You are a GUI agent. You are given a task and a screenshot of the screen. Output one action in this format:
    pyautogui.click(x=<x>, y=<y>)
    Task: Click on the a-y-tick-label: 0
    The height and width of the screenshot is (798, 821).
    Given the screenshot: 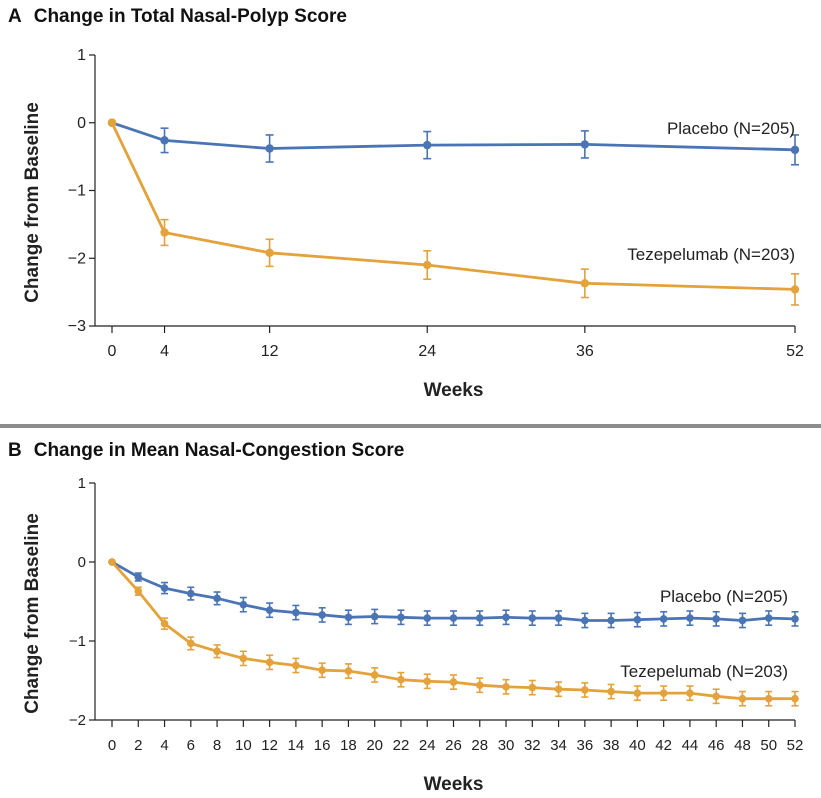 What is the action you would take?
    pyautogui.click(x=81, y=123)
    